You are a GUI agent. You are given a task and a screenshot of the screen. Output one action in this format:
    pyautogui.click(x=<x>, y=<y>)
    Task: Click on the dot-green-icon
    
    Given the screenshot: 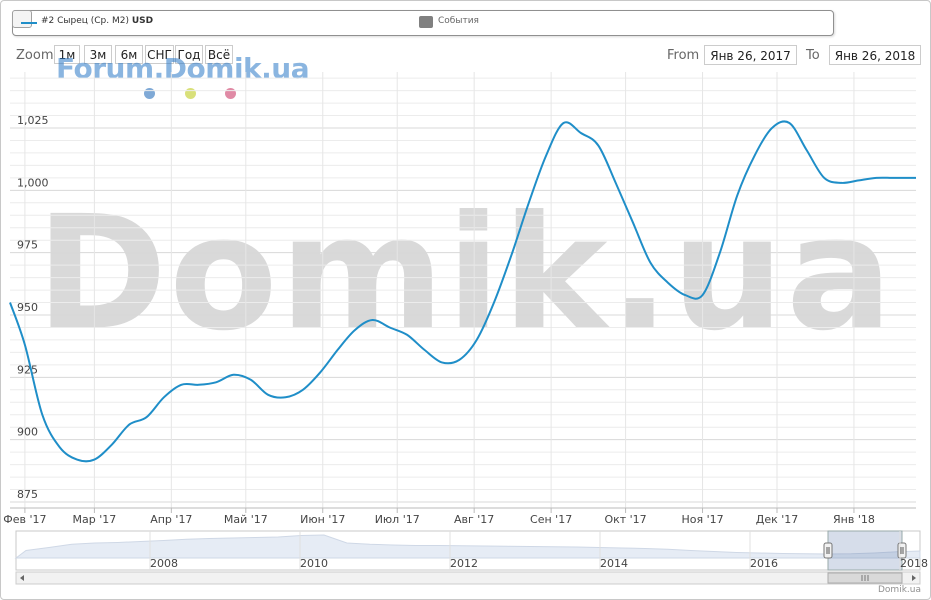 What is the action you would take?
    pyautogui.click(x=190, y=93)
    